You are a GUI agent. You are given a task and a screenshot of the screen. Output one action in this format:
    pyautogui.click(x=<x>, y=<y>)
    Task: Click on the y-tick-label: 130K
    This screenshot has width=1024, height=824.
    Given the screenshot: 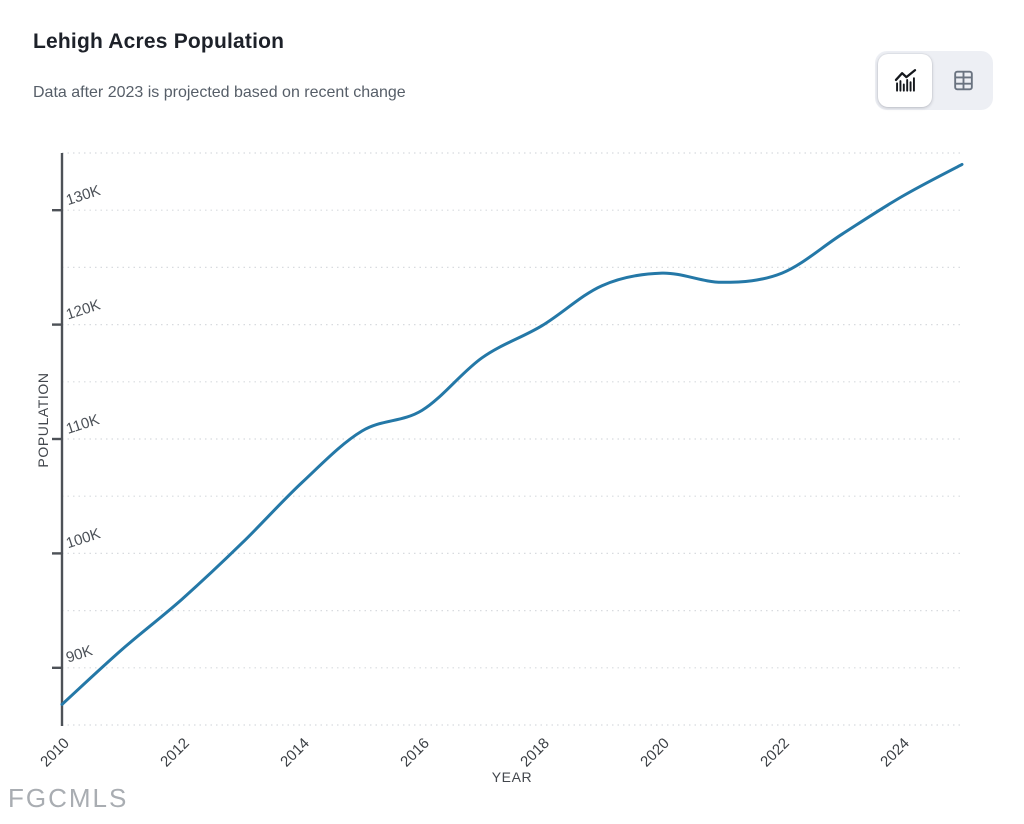 What is the action you would take?
    pyautogui.click(x=83, y=195)
    